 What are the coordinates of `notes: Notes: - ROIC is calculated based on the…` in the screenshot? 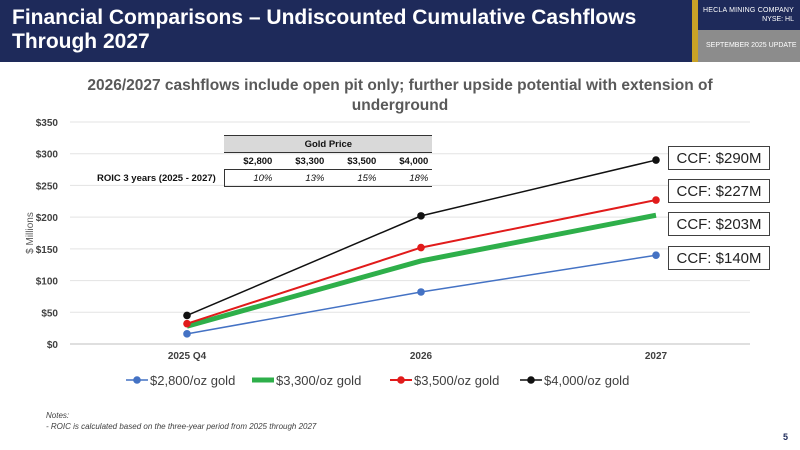 It's located at (181, 421).